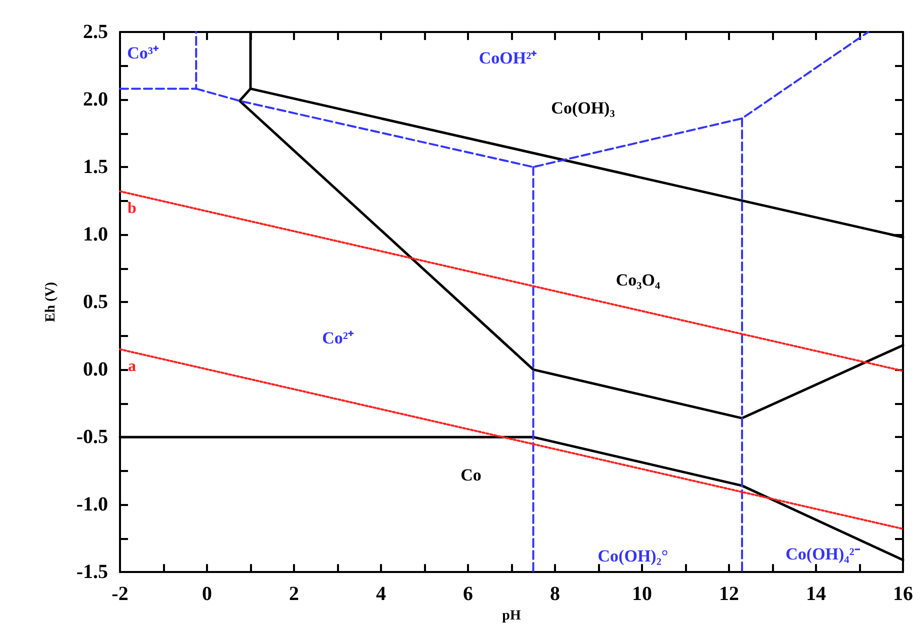  Describe the element at coordinates (468, 594) in the screenshot. I see `x-tick-label: 6` at that location.